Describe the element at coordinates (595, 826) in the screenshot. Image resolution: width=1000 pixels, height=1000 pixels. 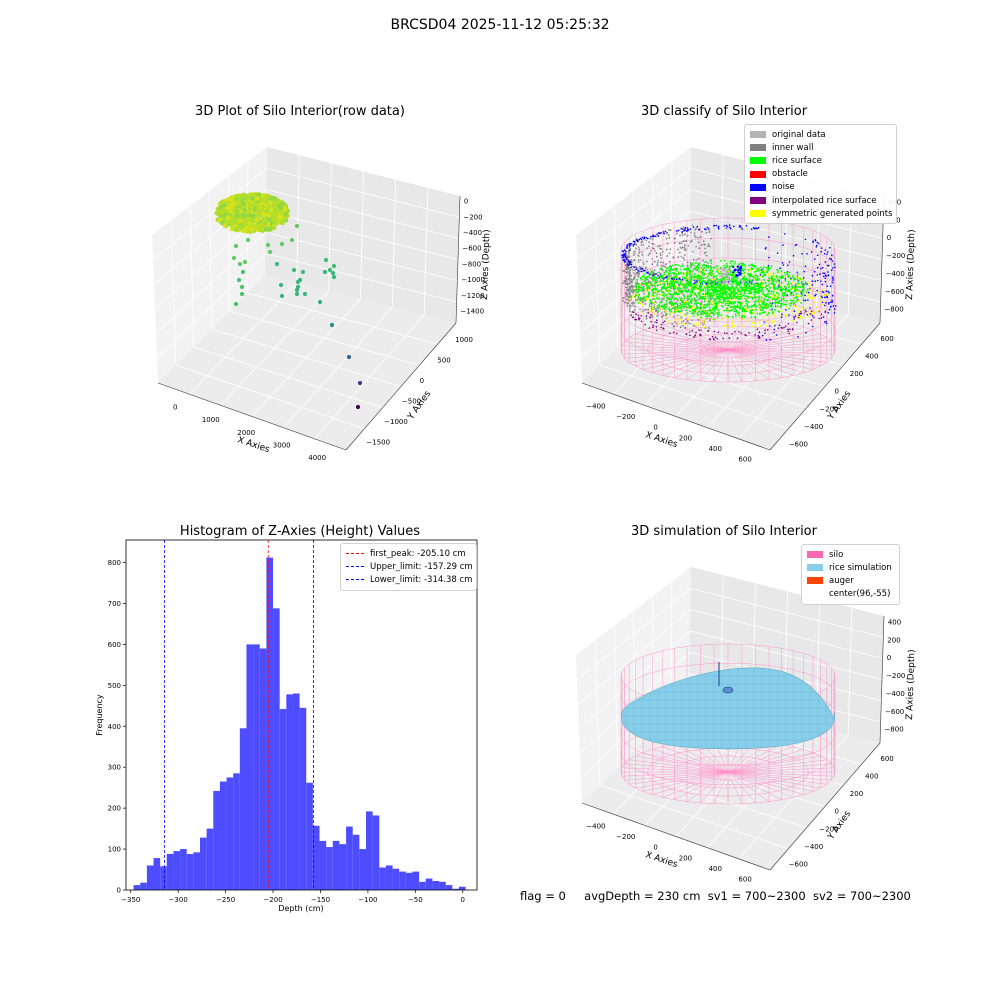
I see `x-tick-label: −400` at that location.